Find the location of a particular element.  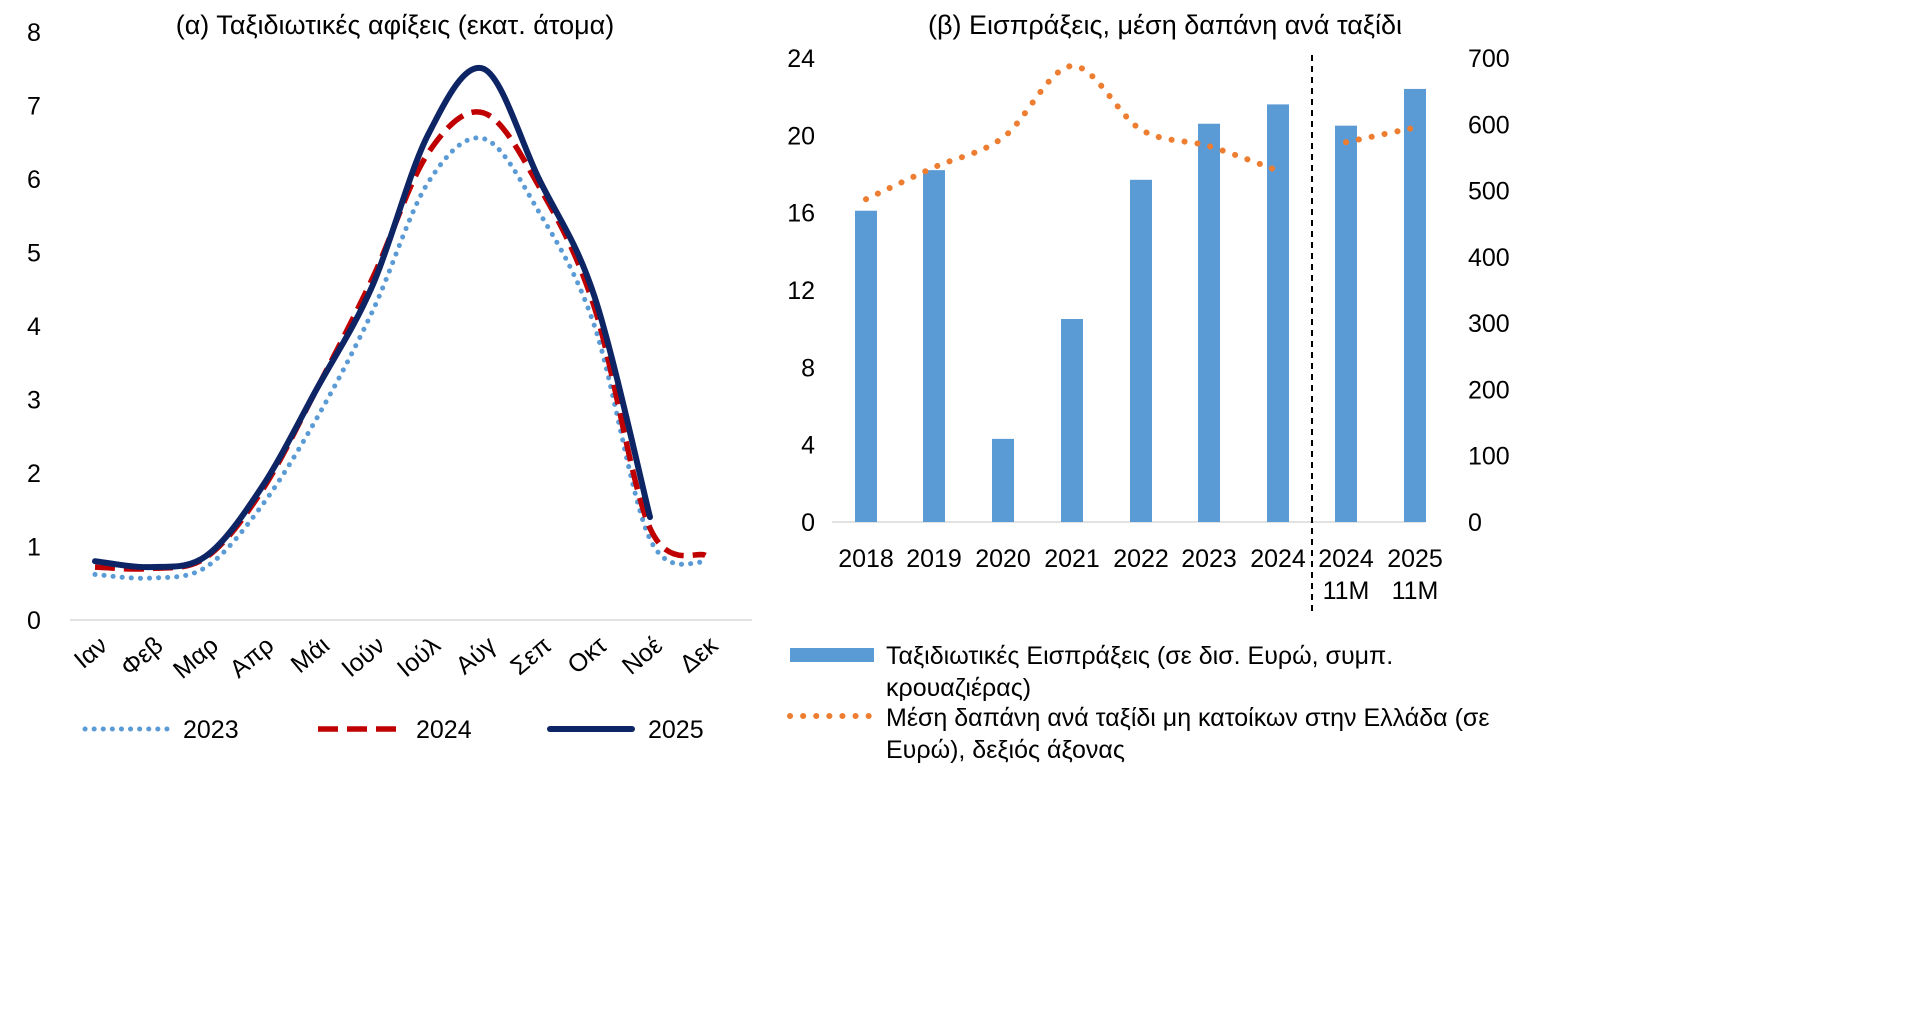

chart-b-right-tick: 400 is located at coordinates (1489, 258).